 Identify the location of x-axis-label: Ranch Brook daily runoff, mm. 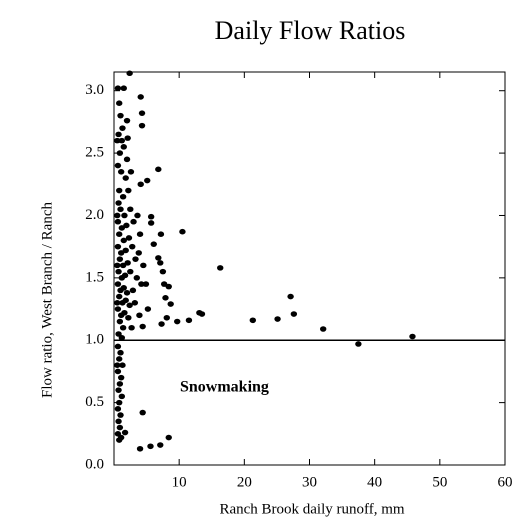
(311, 509).